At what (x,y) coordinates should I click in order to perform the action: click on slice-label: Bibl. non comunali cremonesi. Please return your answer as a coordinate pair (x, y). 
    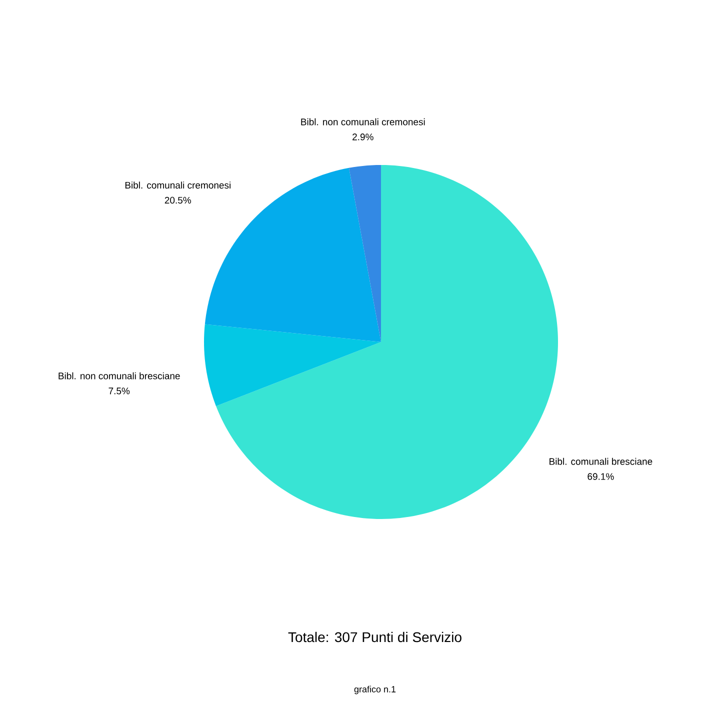
    Looking at the image, I should click on (363, 122).